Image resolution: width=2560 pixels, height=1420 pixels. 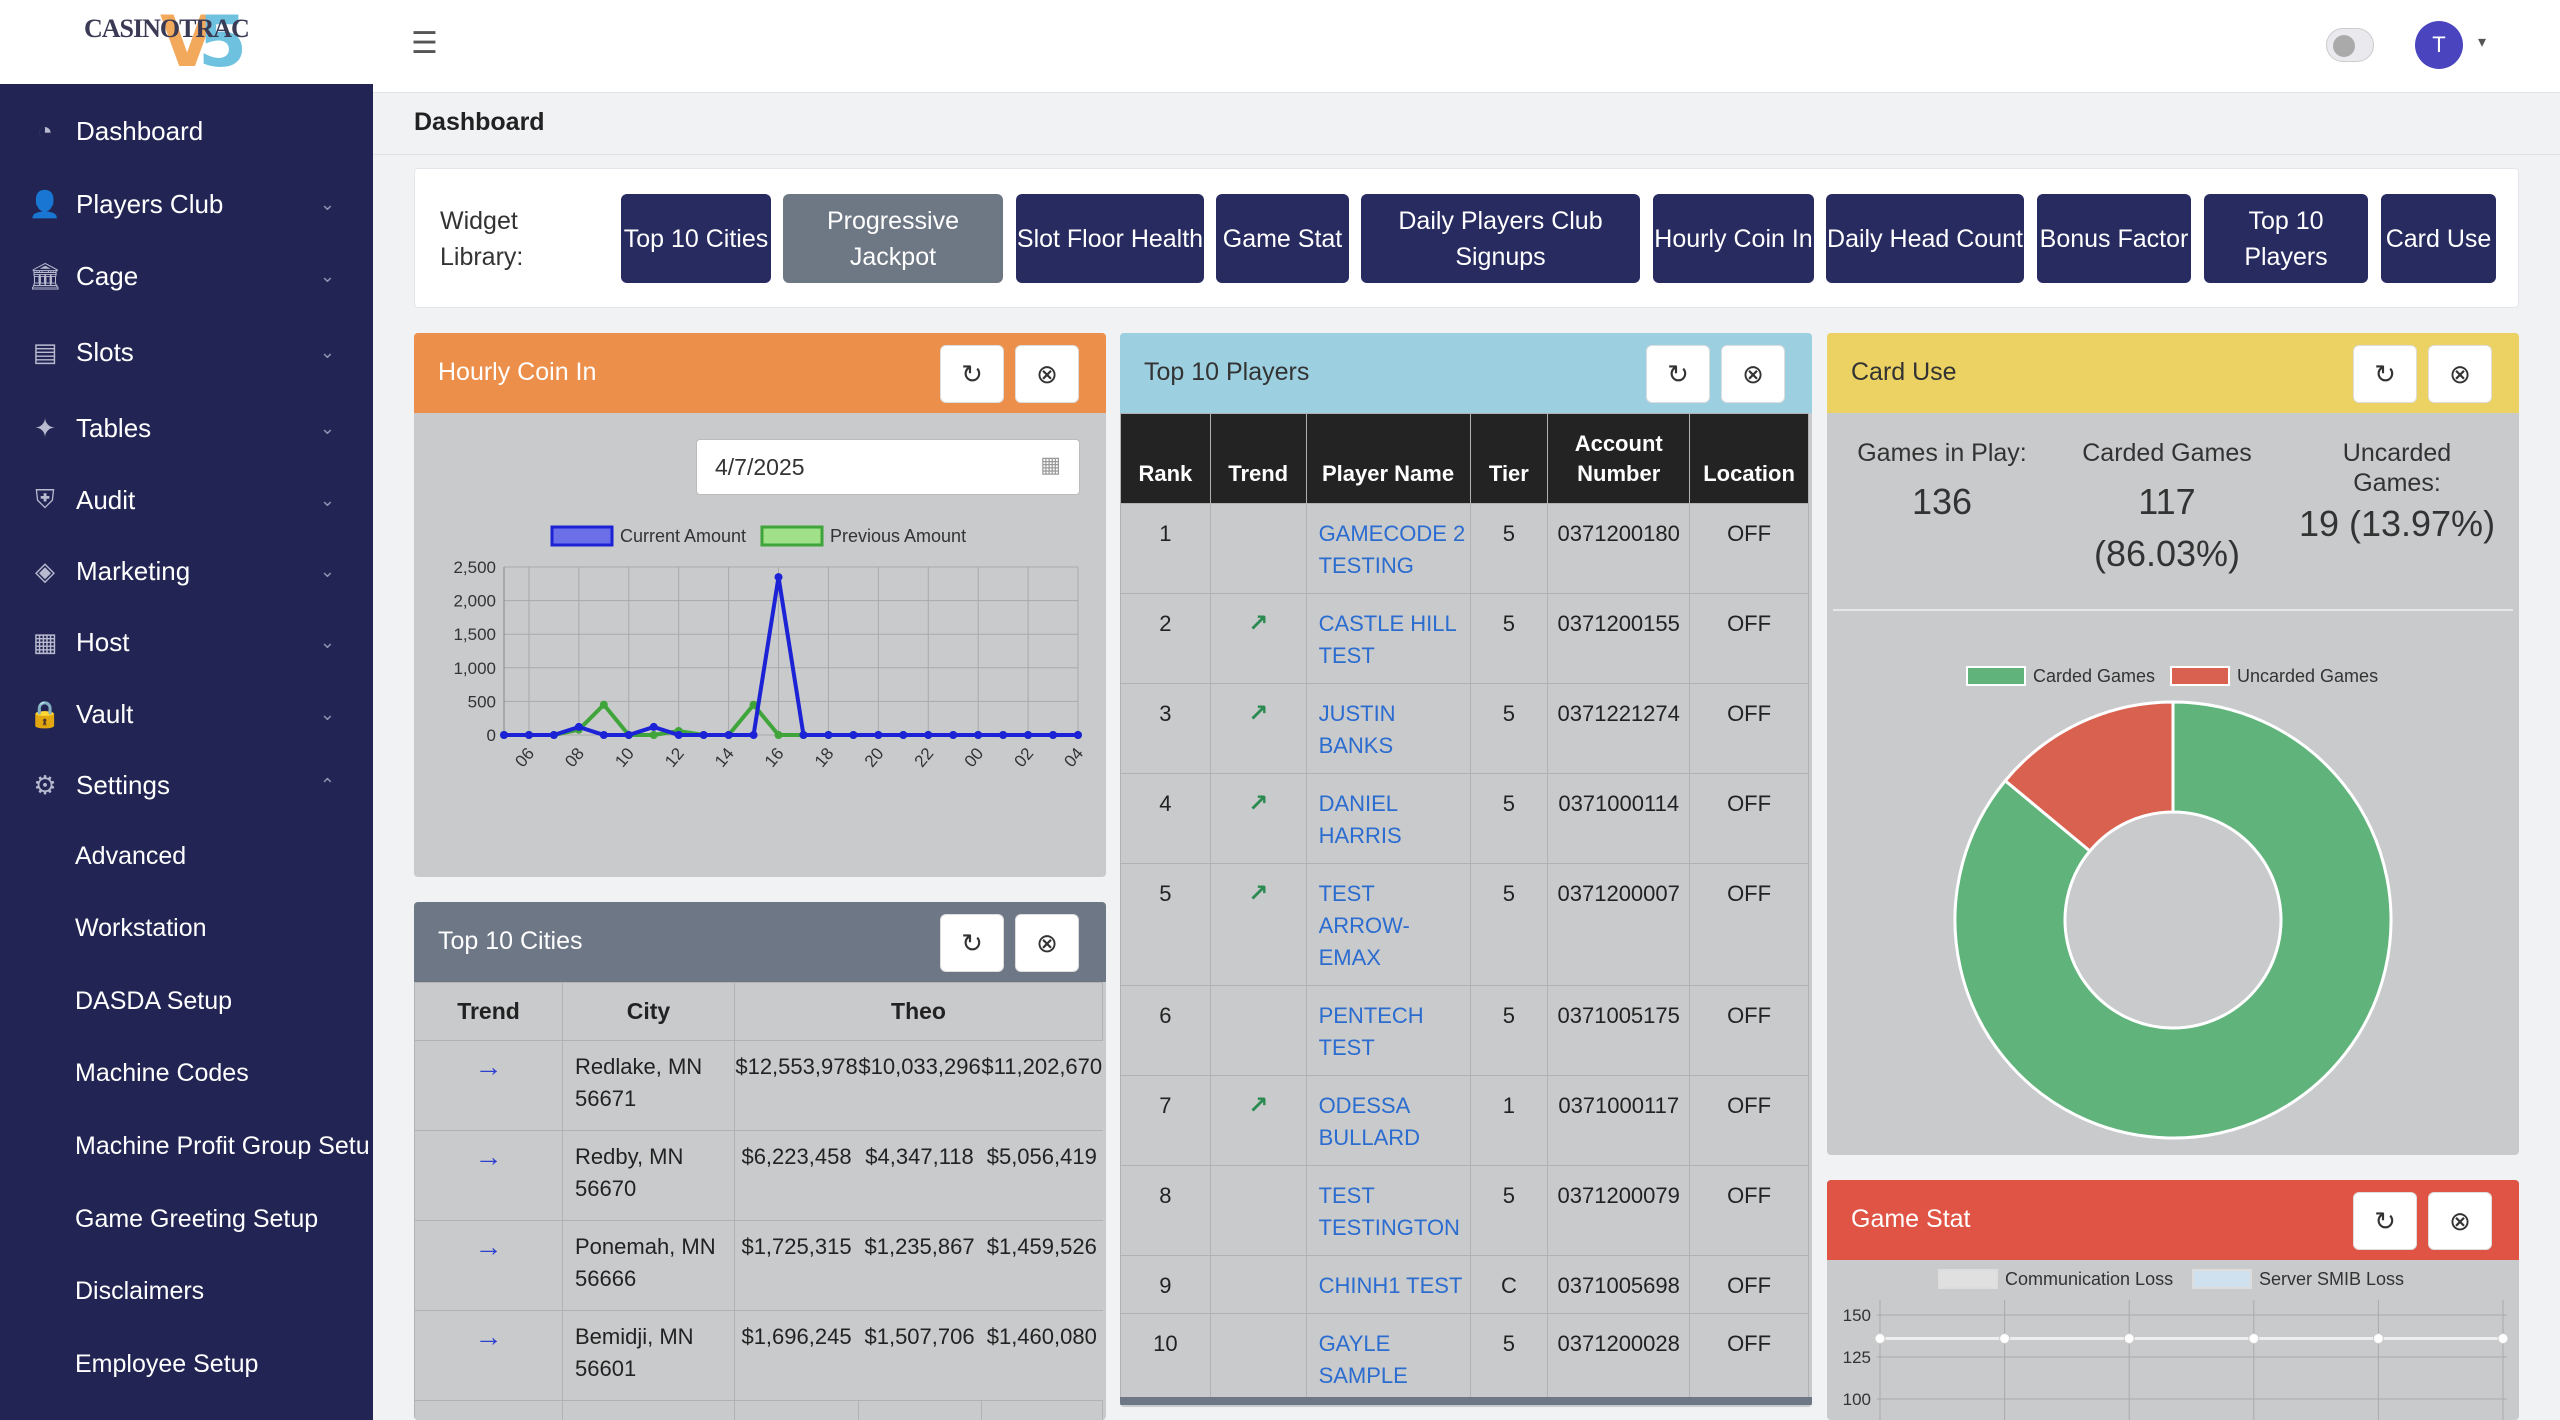 I want to click on table-row: 7 ↗ ODESSA BULLARD 1 0371000117 OFF, so click(x=1464, y=1120).